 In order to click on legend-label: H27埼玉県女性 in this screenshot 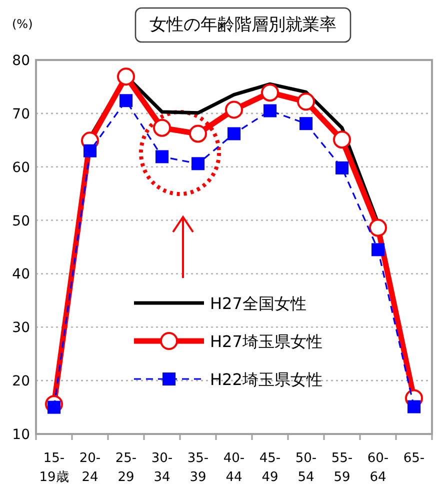, I will do `click(266, 341)`.